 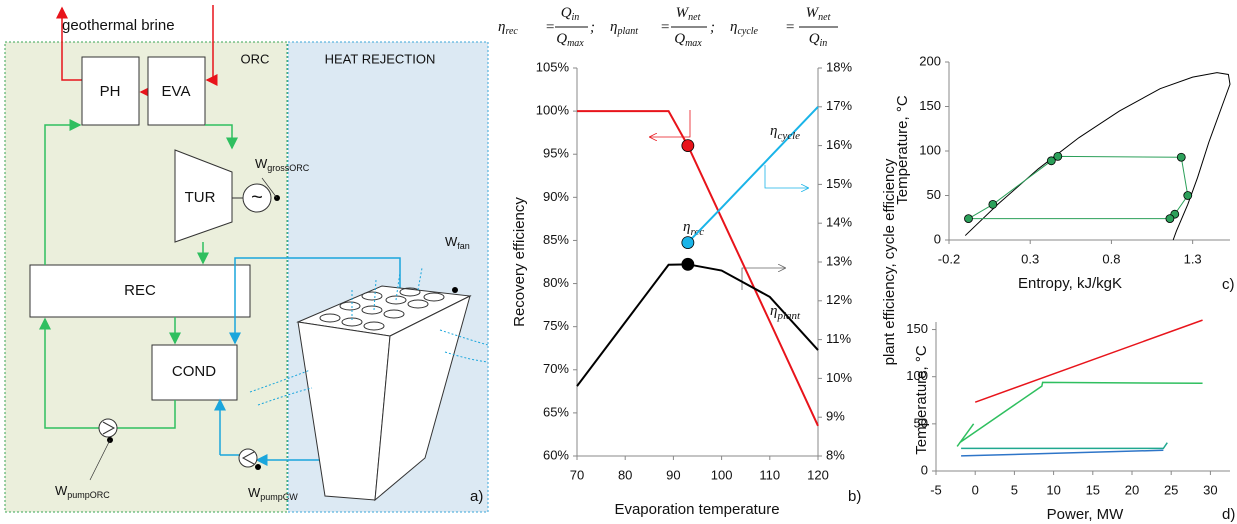 What do you see at coordinates (818, 474) in the screenshot?
I see `x-tick-label: 120` at bounding box center [818, 474].